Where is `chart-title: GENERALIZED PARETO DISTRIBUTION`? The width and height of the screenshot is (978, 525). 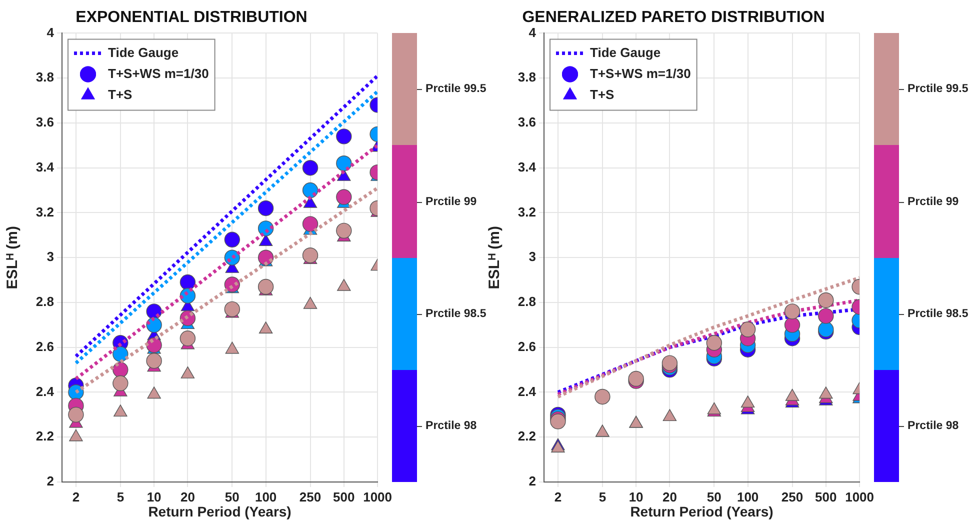 chart-title: GENERALIZED PARETO DISTRIBUTION is located at coordinates (673, 17).